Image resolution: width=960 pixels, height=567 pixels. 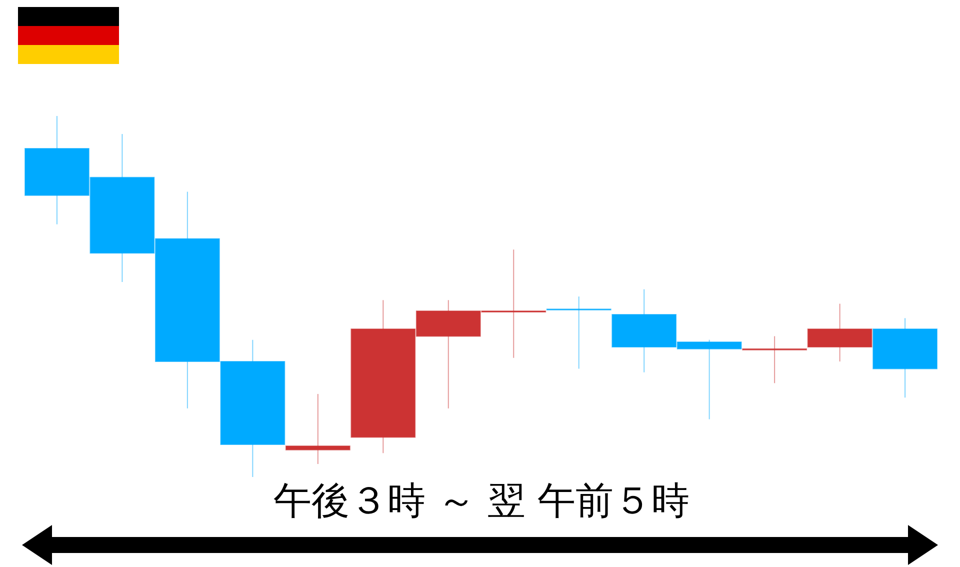 I want to click on x-axis-title: 午後３時 ～ 翌 午前５時, so click(x=481, y=500).